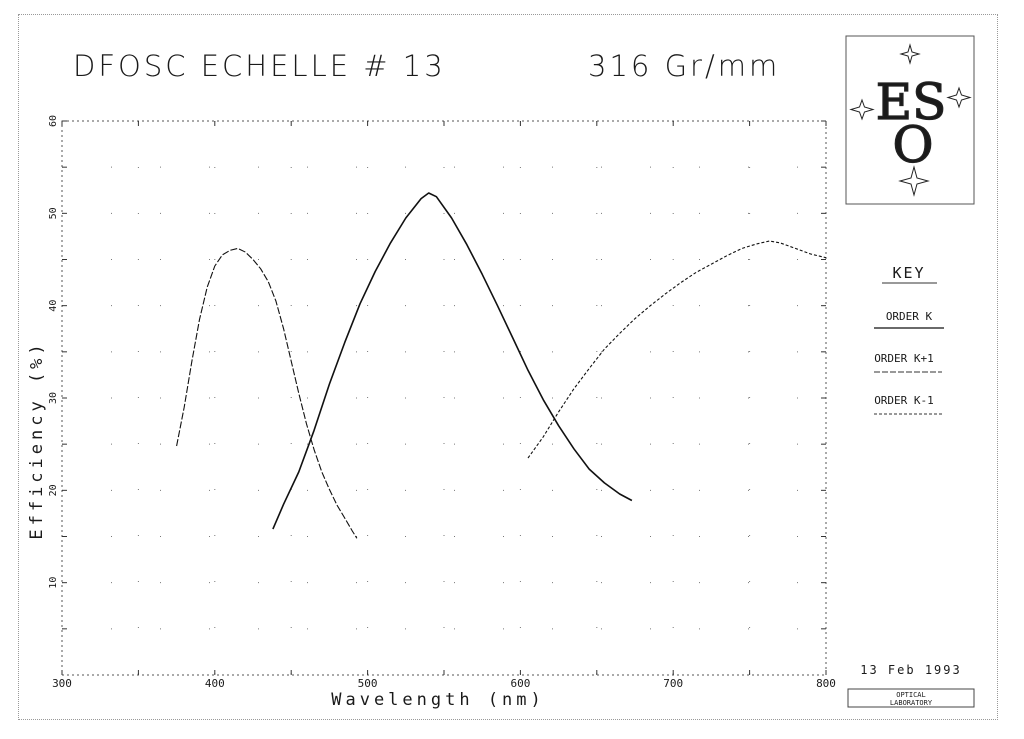 Image resolution: width=1024 pixels, height=739 pixels. Describe the element at coordinates (826, 683) in the screenshot. I see `x-tick-label: 800` at that location.